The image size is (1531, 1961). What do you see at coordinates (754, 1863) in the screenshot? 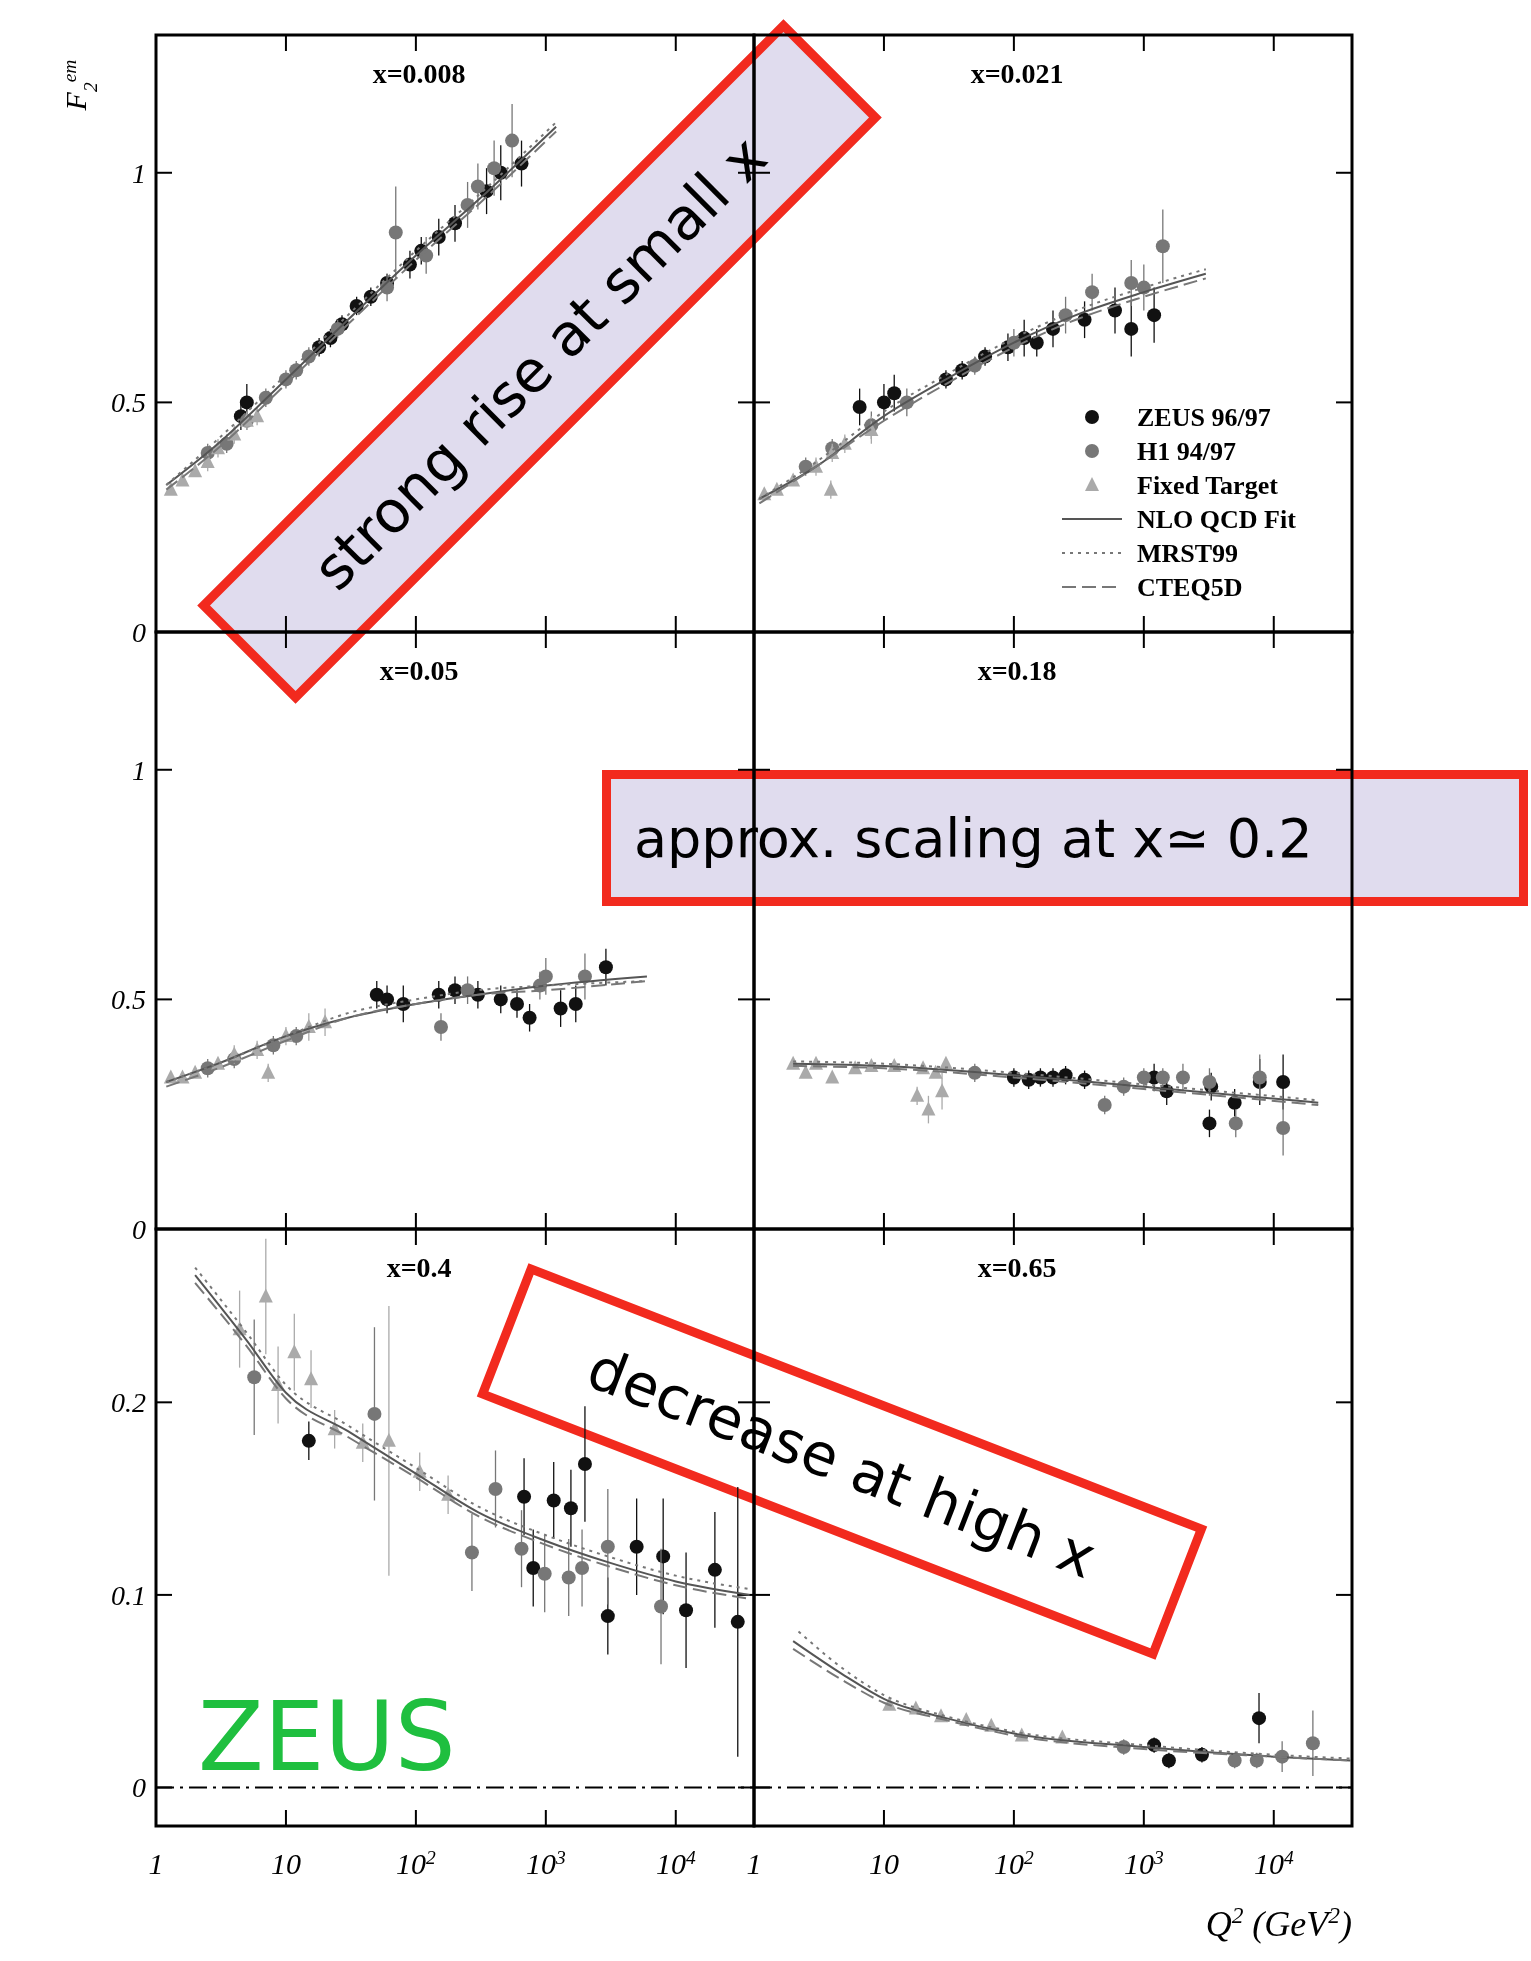
I see `x-tick-label: 1` at bounding box center [754, 1863].